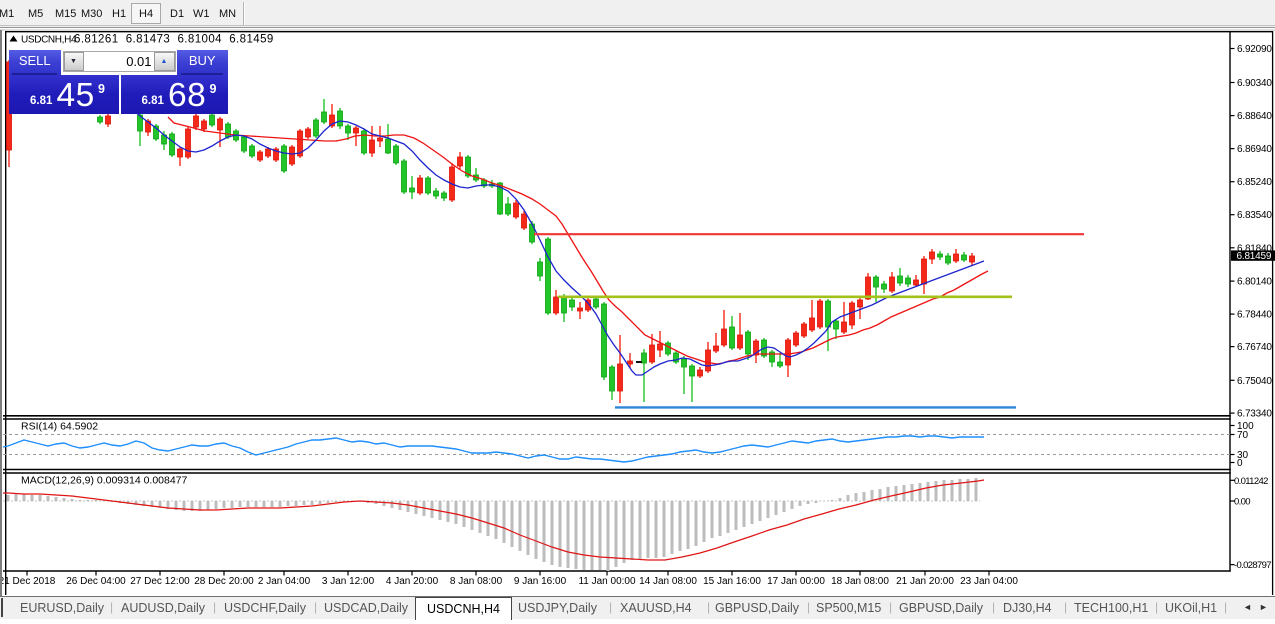 The image size is (1275, 624). I want to click on svg-text: 9 Jan 16:00, so click(540, 581).